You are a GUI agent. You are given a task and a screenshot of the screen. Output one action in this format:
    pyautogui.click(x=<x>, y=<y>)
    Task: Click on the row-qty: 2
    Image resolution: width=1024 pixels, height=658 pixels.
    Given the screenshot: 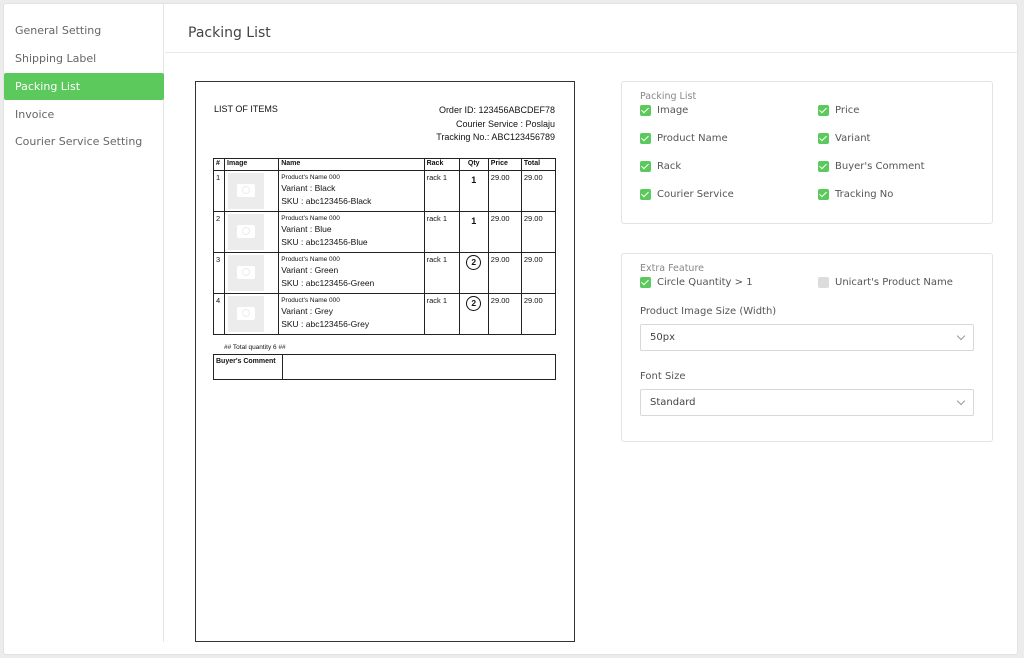 What is the action you would take?
    pyautogui.click(x=473, y=273)
    